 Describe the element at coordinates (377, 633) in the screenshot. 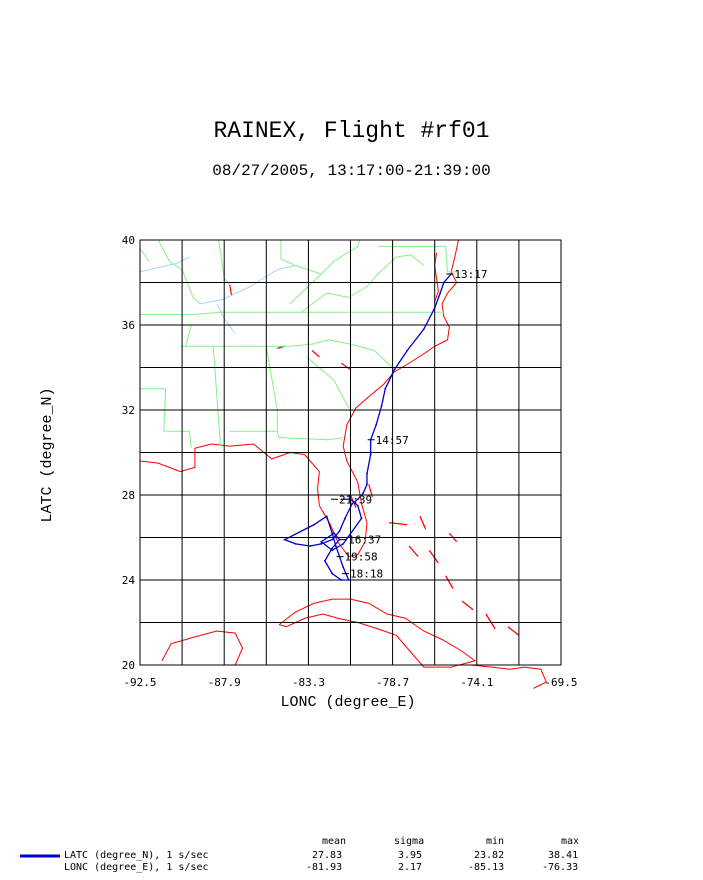

I see `coastline-cuba` at that location.